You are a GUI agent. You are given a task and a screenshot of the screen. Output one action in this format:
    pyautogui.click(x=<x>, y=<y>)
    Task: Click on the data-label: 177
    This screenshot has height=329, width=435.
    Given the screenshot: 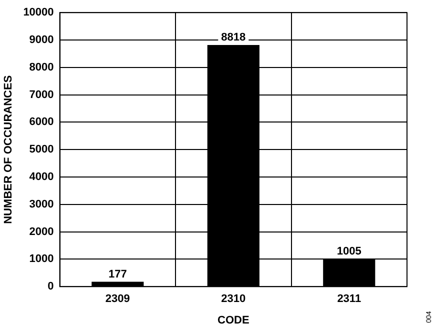 What is the action you would take?
    pyautogui.click(x=117, y=274)
    